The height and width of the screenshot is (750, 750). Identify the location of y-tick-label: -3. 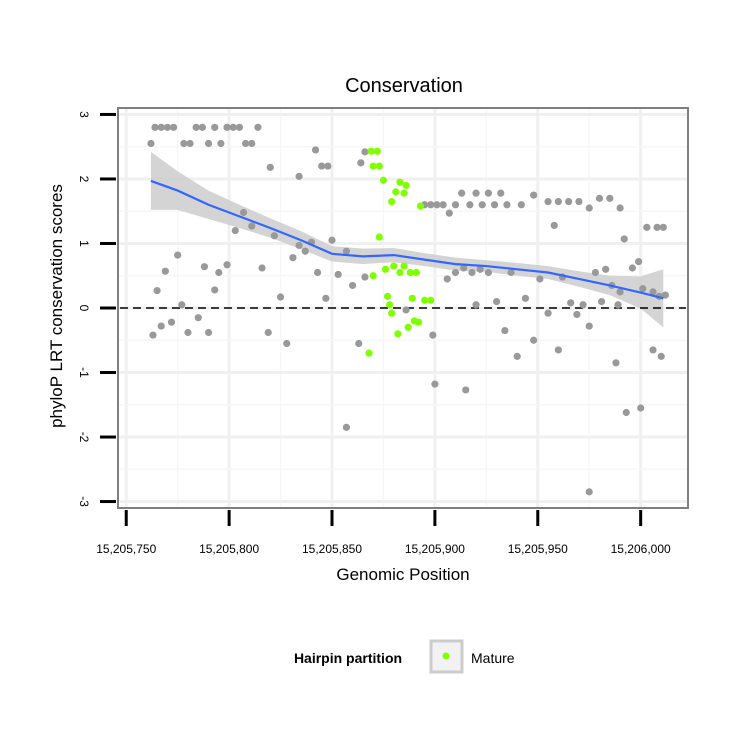
(84, 501).